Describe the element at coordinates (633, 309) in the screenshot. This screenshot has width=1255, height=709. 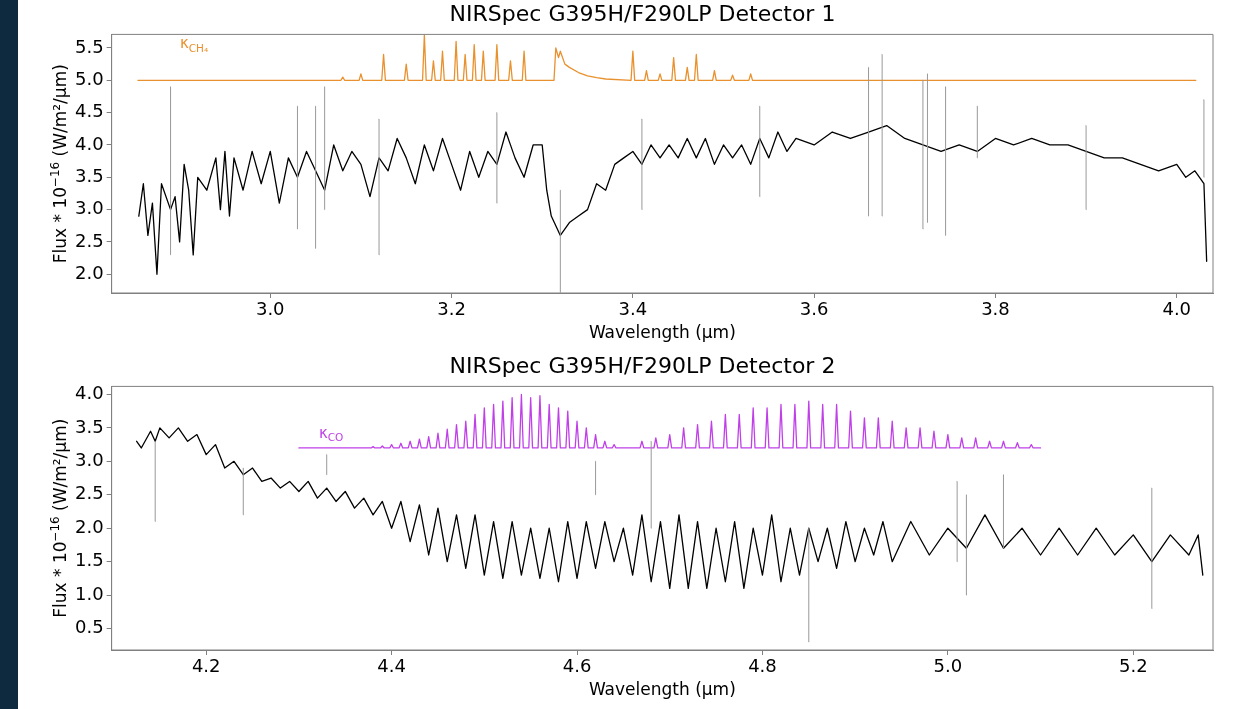
I see `x-tick-label: 3.4` at that location.